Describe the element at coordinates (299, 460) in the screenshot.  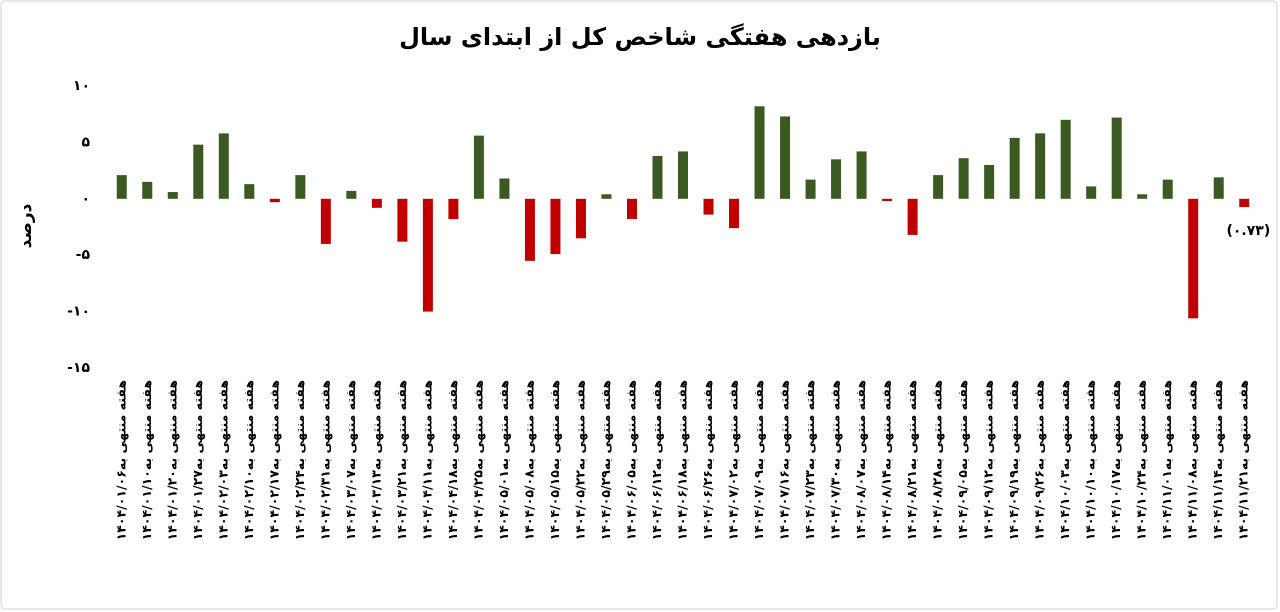
I see `x-tick-label: هفته منتهی به۱۴۰۴/۰۲/۲۴` at that location.